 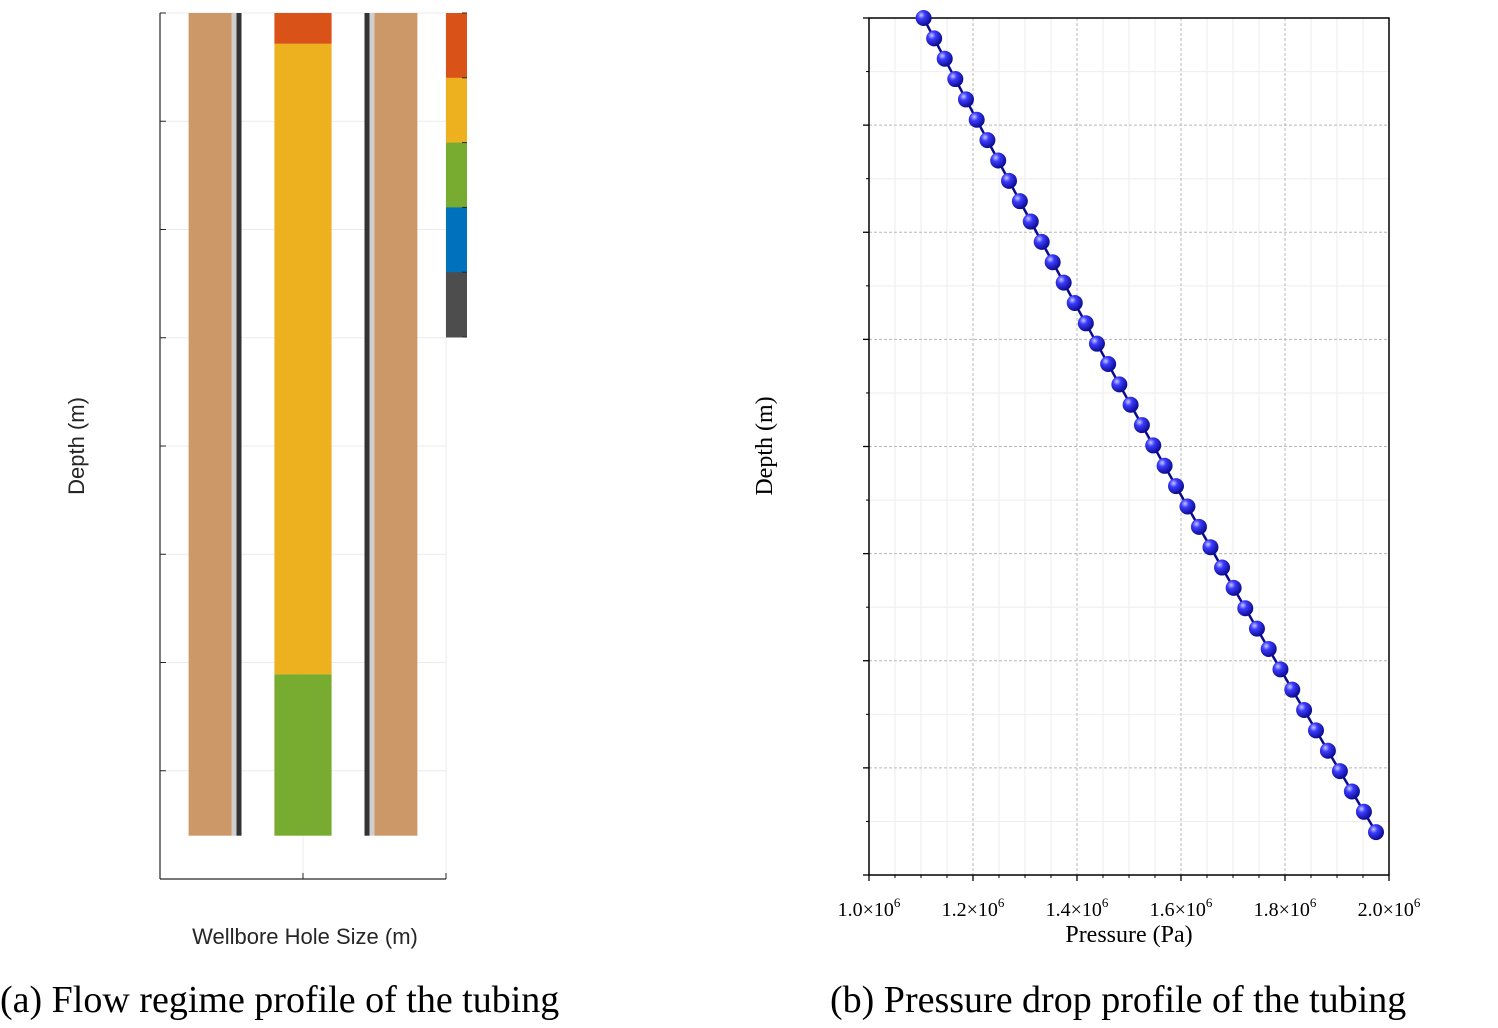 I want to click on flow-regime-colorbar, so click(x=456, y=175).